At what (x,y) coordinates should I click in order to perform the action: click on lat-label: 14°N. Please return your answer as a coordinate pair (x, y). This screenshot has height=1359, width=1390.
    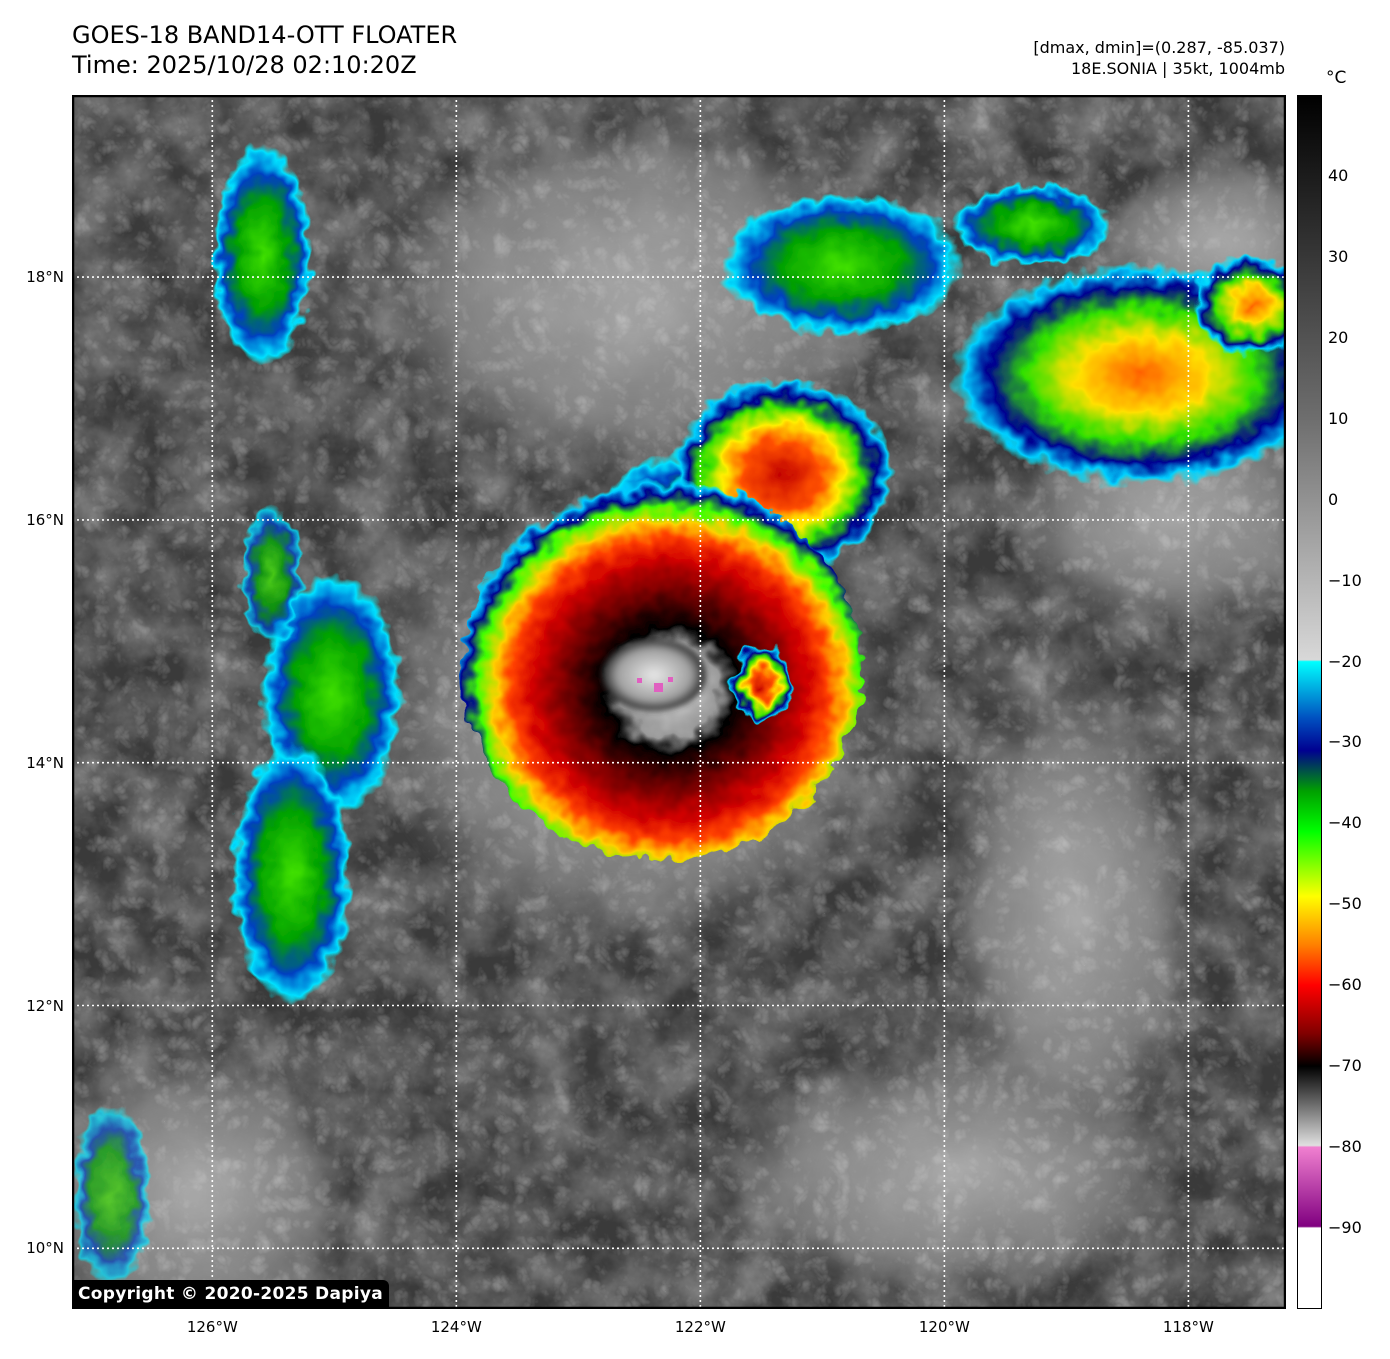
    Looking at the image, I should click on (45, 762).